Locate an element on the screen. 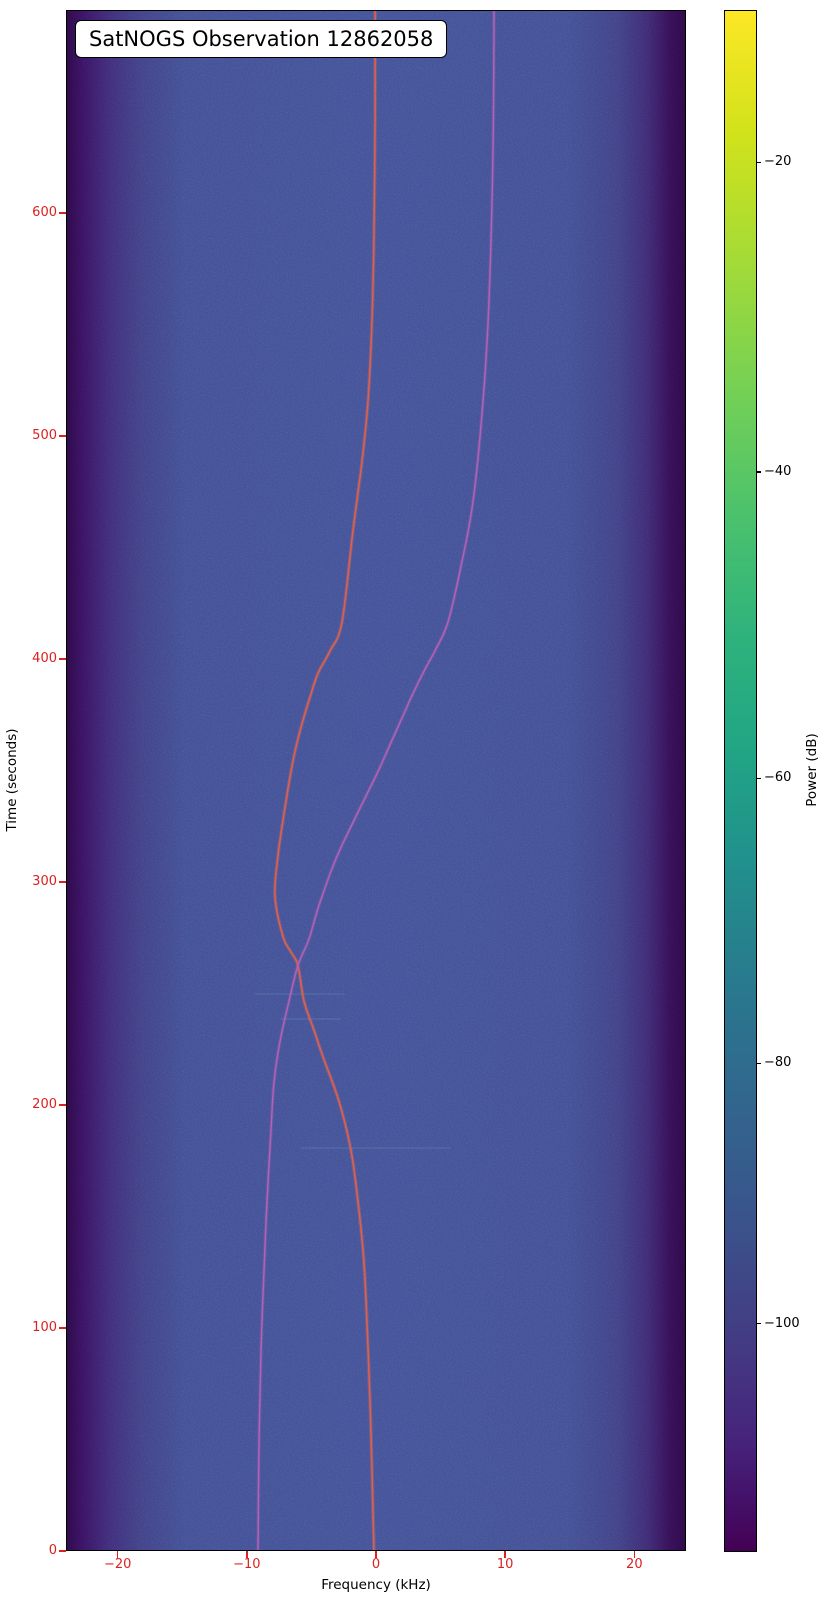 The height and width of the screenshot is (1603, 832). y-tick-label: 300 is located at coordinates (44, 881).